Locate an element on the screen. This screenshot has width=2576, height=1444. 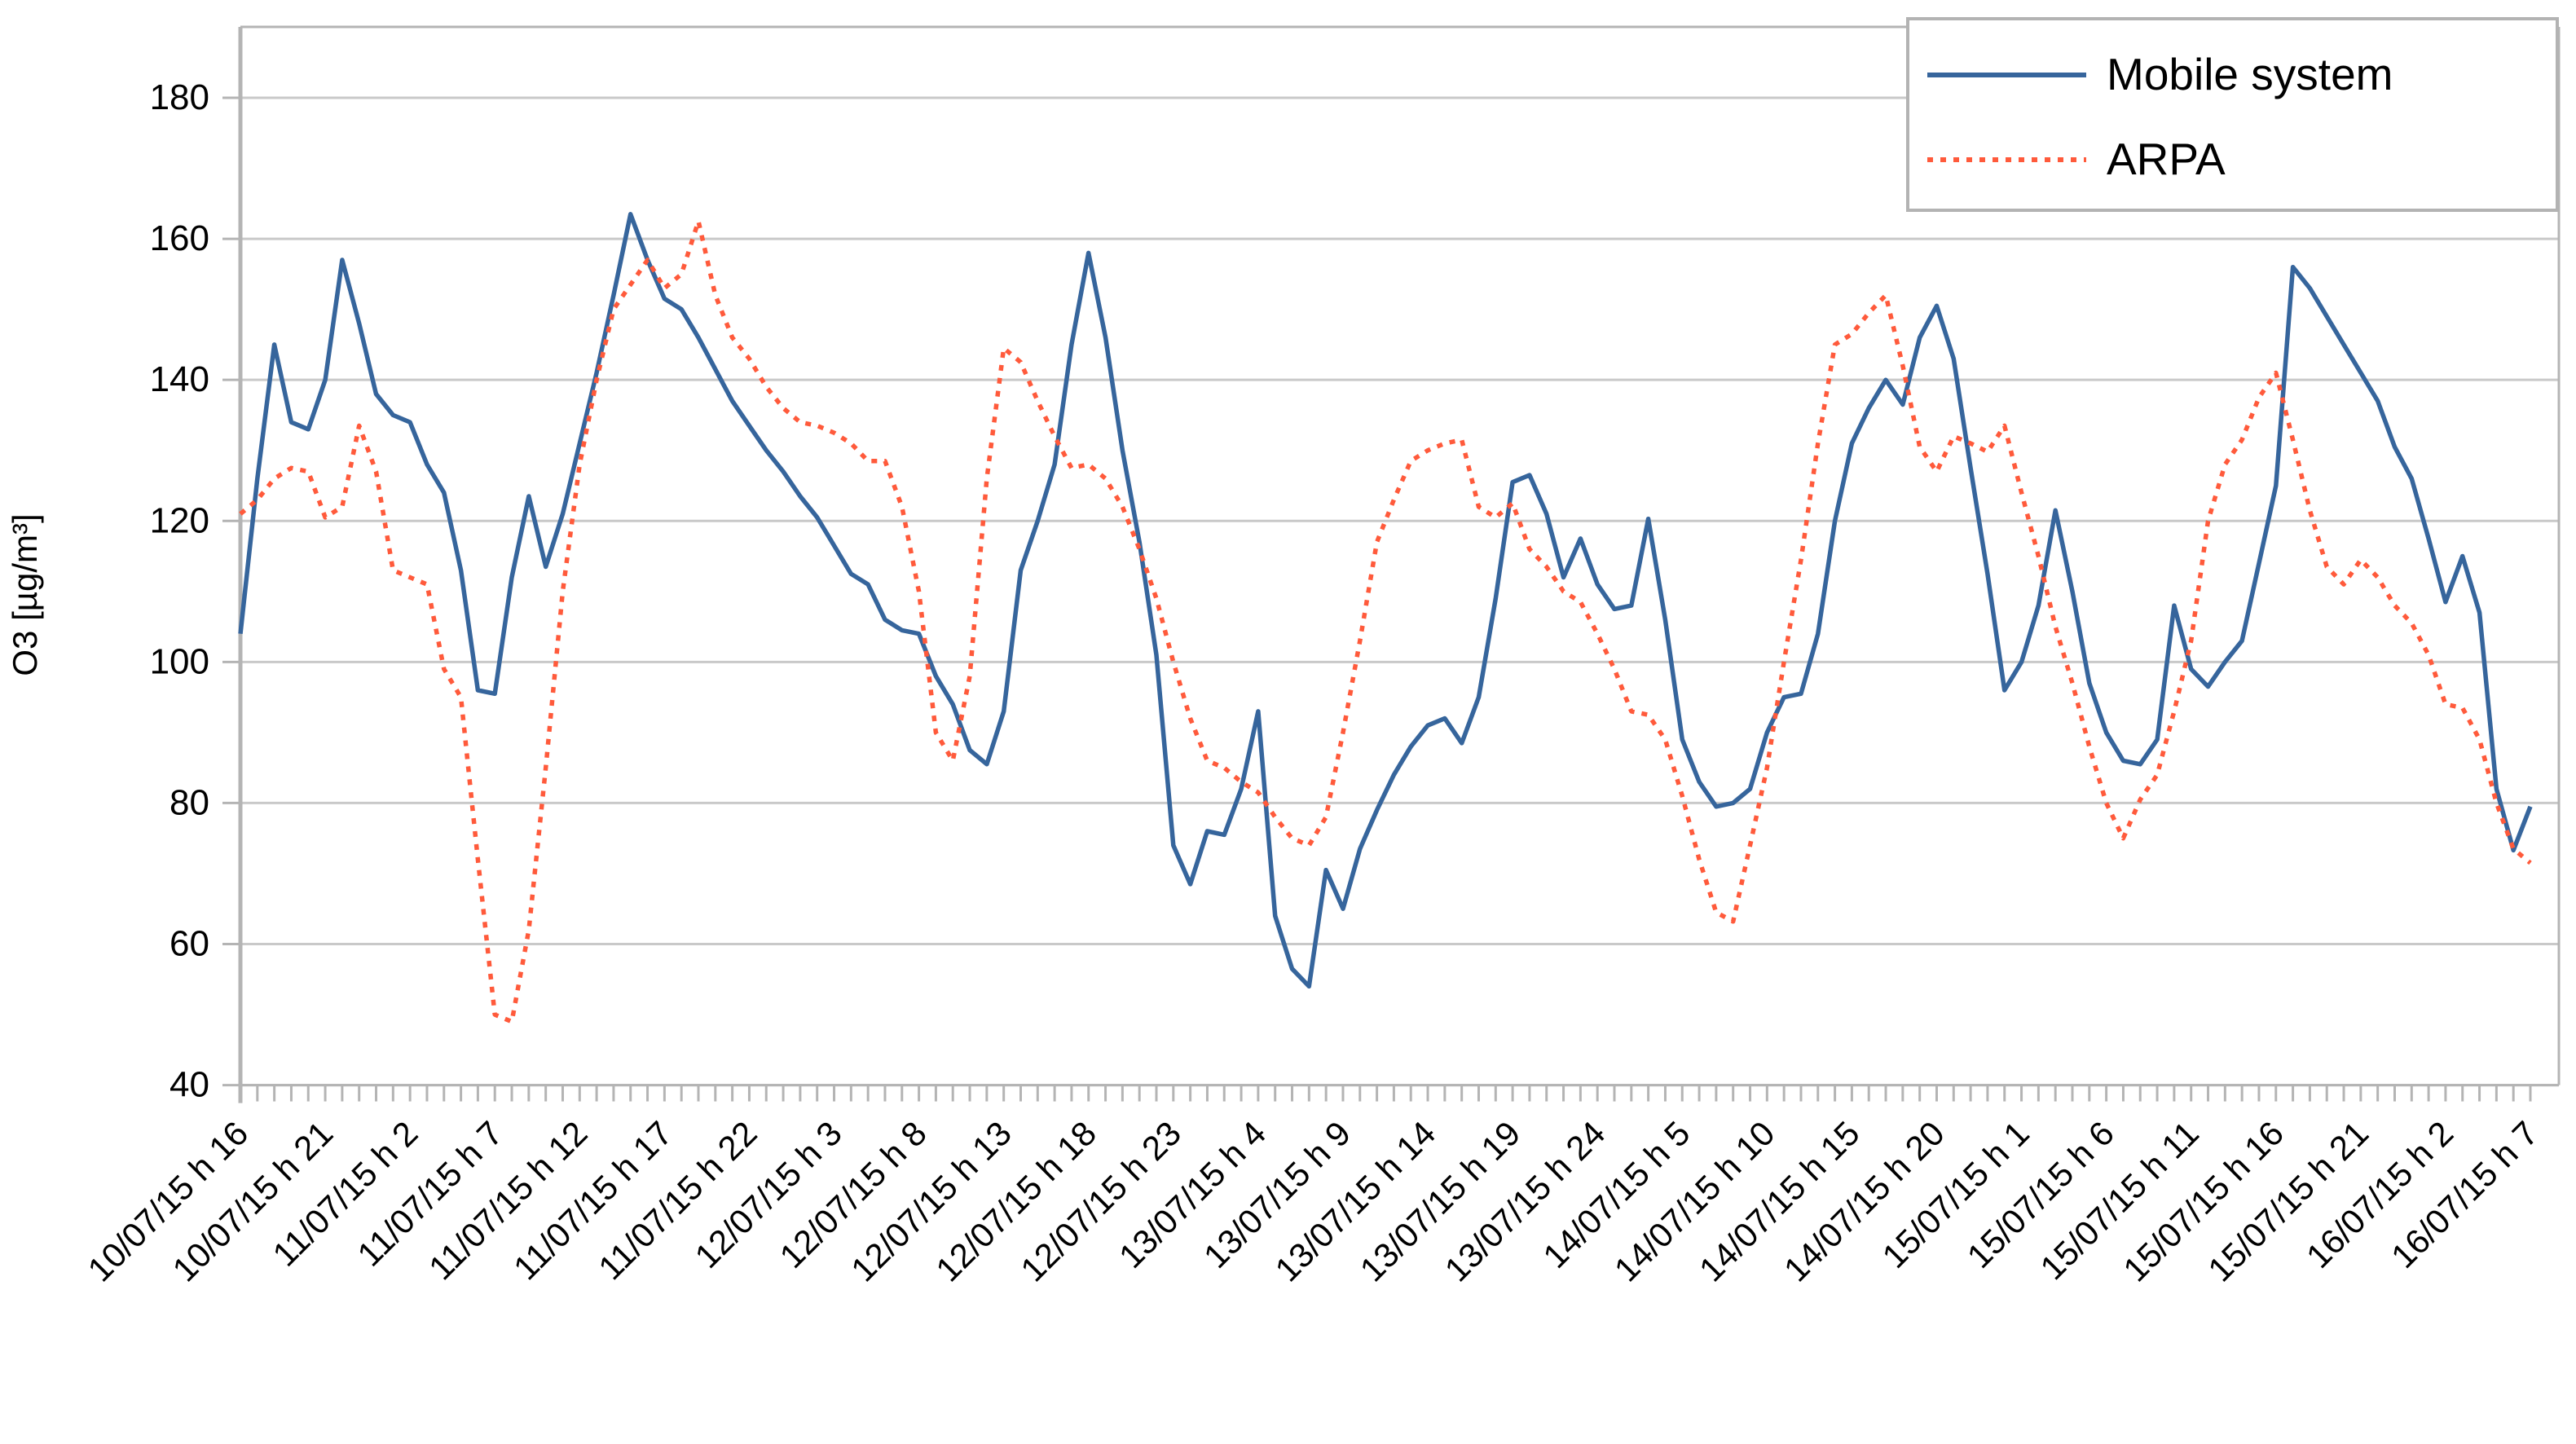
x-tick-label: 12/07/15 h 3 is located at coordinates (768, 1194).